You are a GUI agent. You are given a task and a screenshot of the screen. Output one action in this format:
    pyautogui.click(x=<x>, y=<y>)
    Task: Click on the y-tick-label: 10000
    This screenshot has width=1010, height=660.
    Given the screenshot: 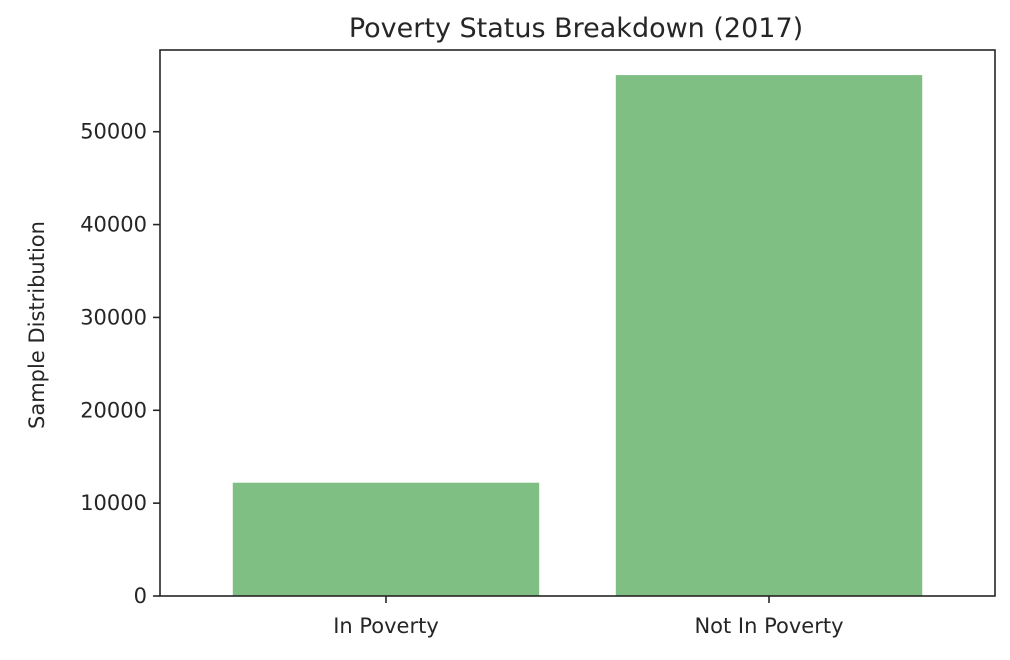 What is the action you would take?
    pyautogui.click(x=113, y=503)
    